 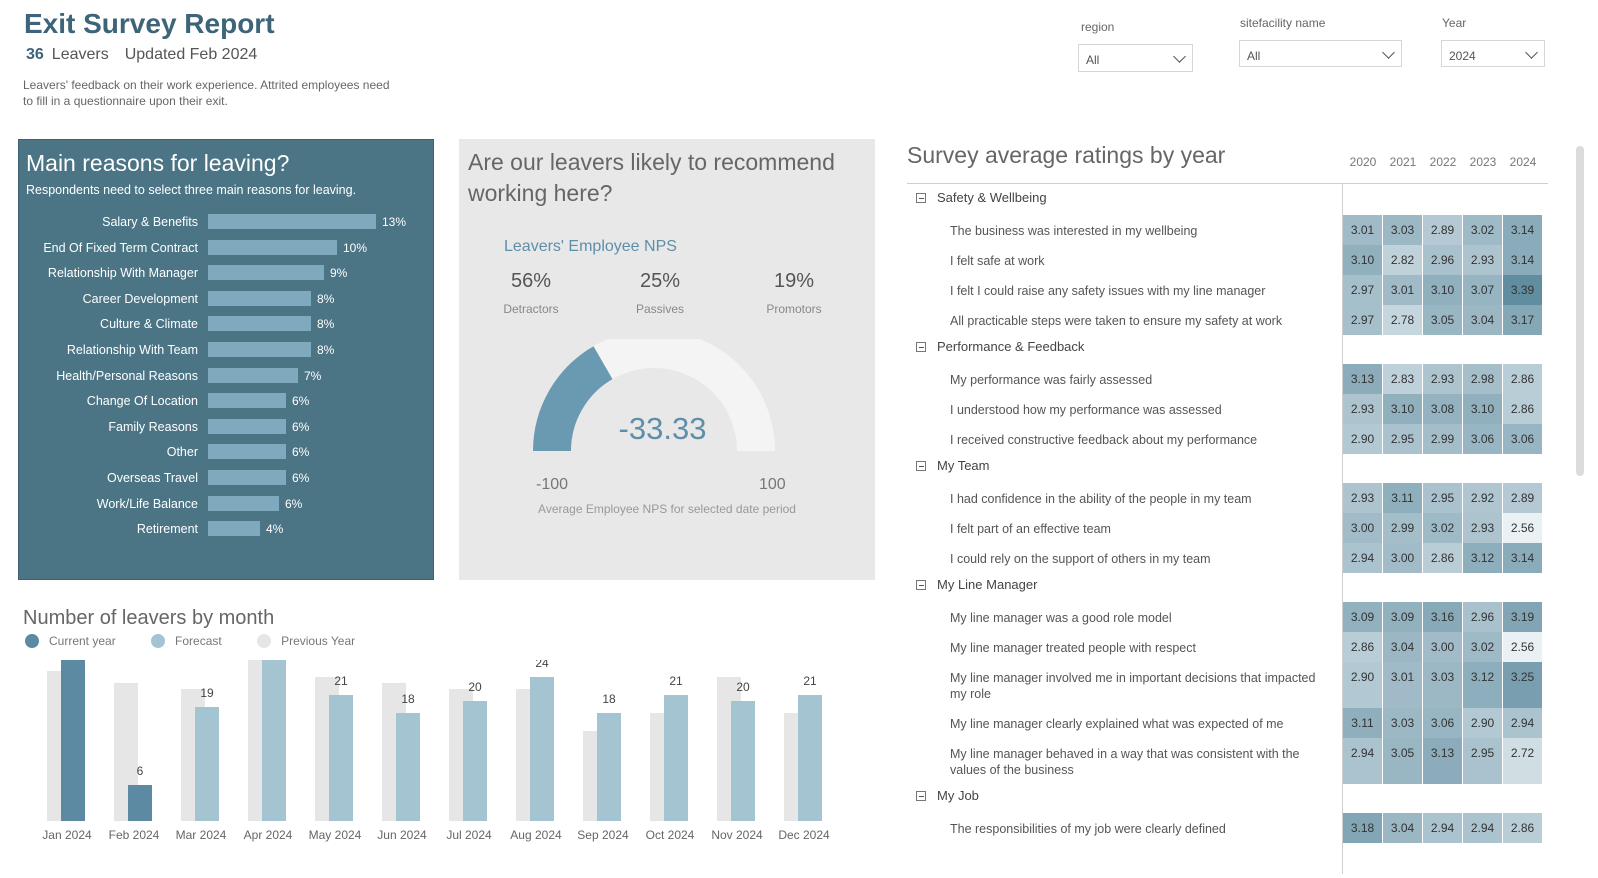 I want to click on rating-cell: 2.72, so click(x=1523, y=761).